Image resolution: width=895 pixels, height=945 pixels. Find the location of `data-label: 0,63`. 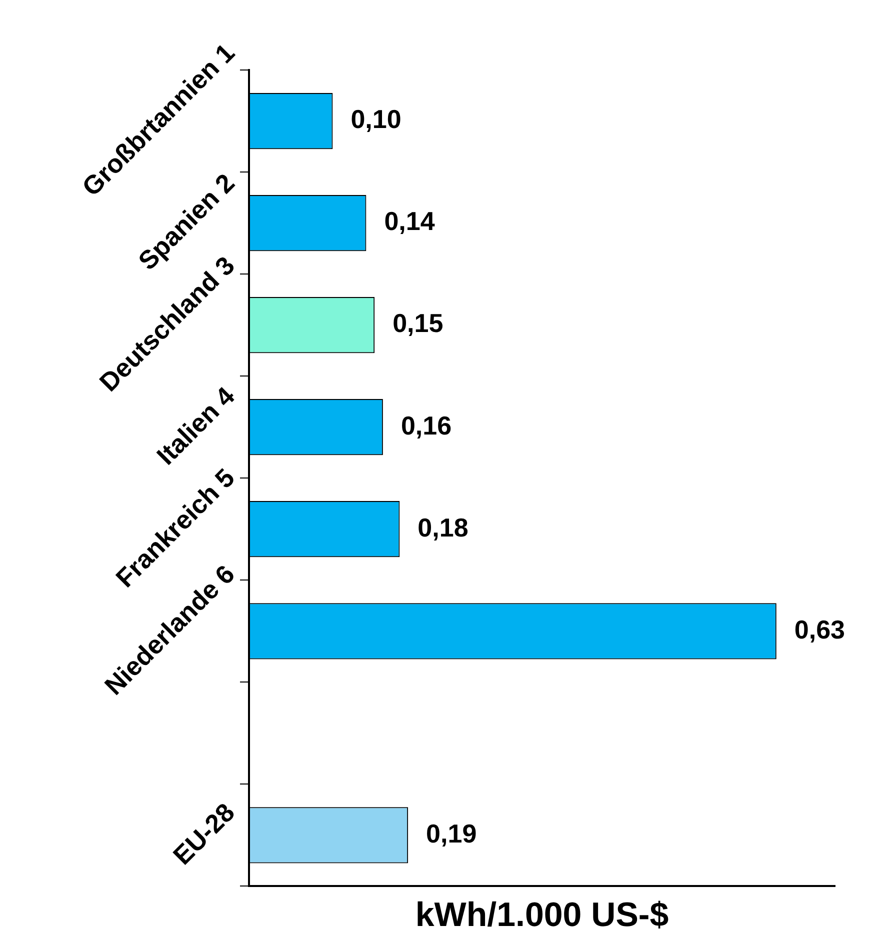

data-label: 0,63 is located at coordinates (820, 629).